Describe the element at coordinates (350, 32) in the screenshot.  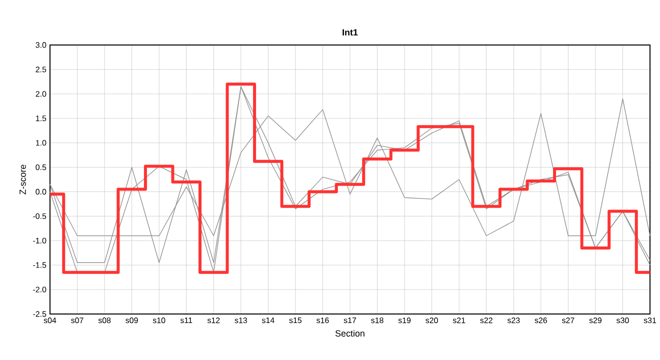
I see `chart-title: Int1` at that location.